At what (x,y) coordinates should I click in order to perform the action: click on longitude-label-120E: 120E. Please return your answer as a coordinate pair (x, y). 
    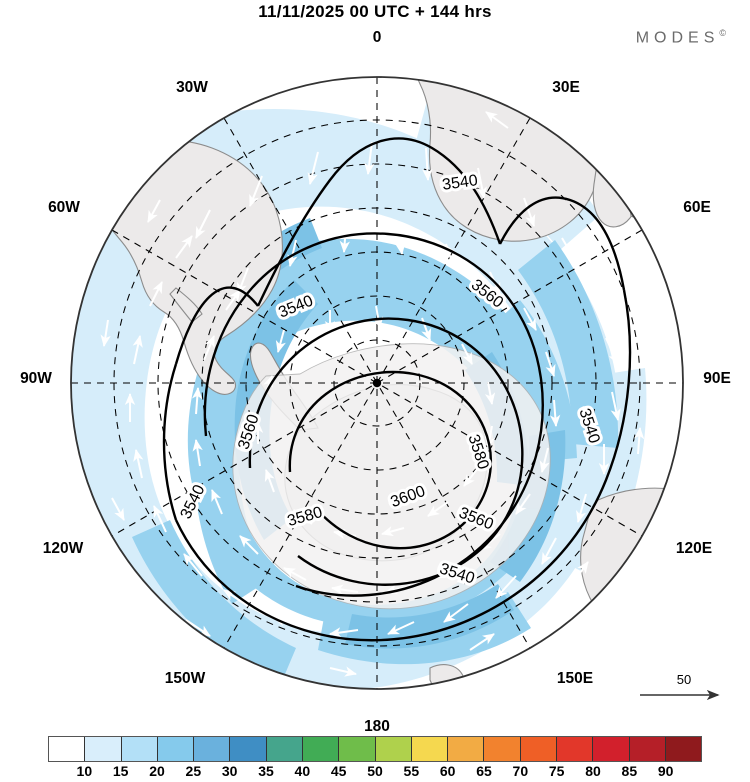
    Looking at the image, I should click on (694, 548).